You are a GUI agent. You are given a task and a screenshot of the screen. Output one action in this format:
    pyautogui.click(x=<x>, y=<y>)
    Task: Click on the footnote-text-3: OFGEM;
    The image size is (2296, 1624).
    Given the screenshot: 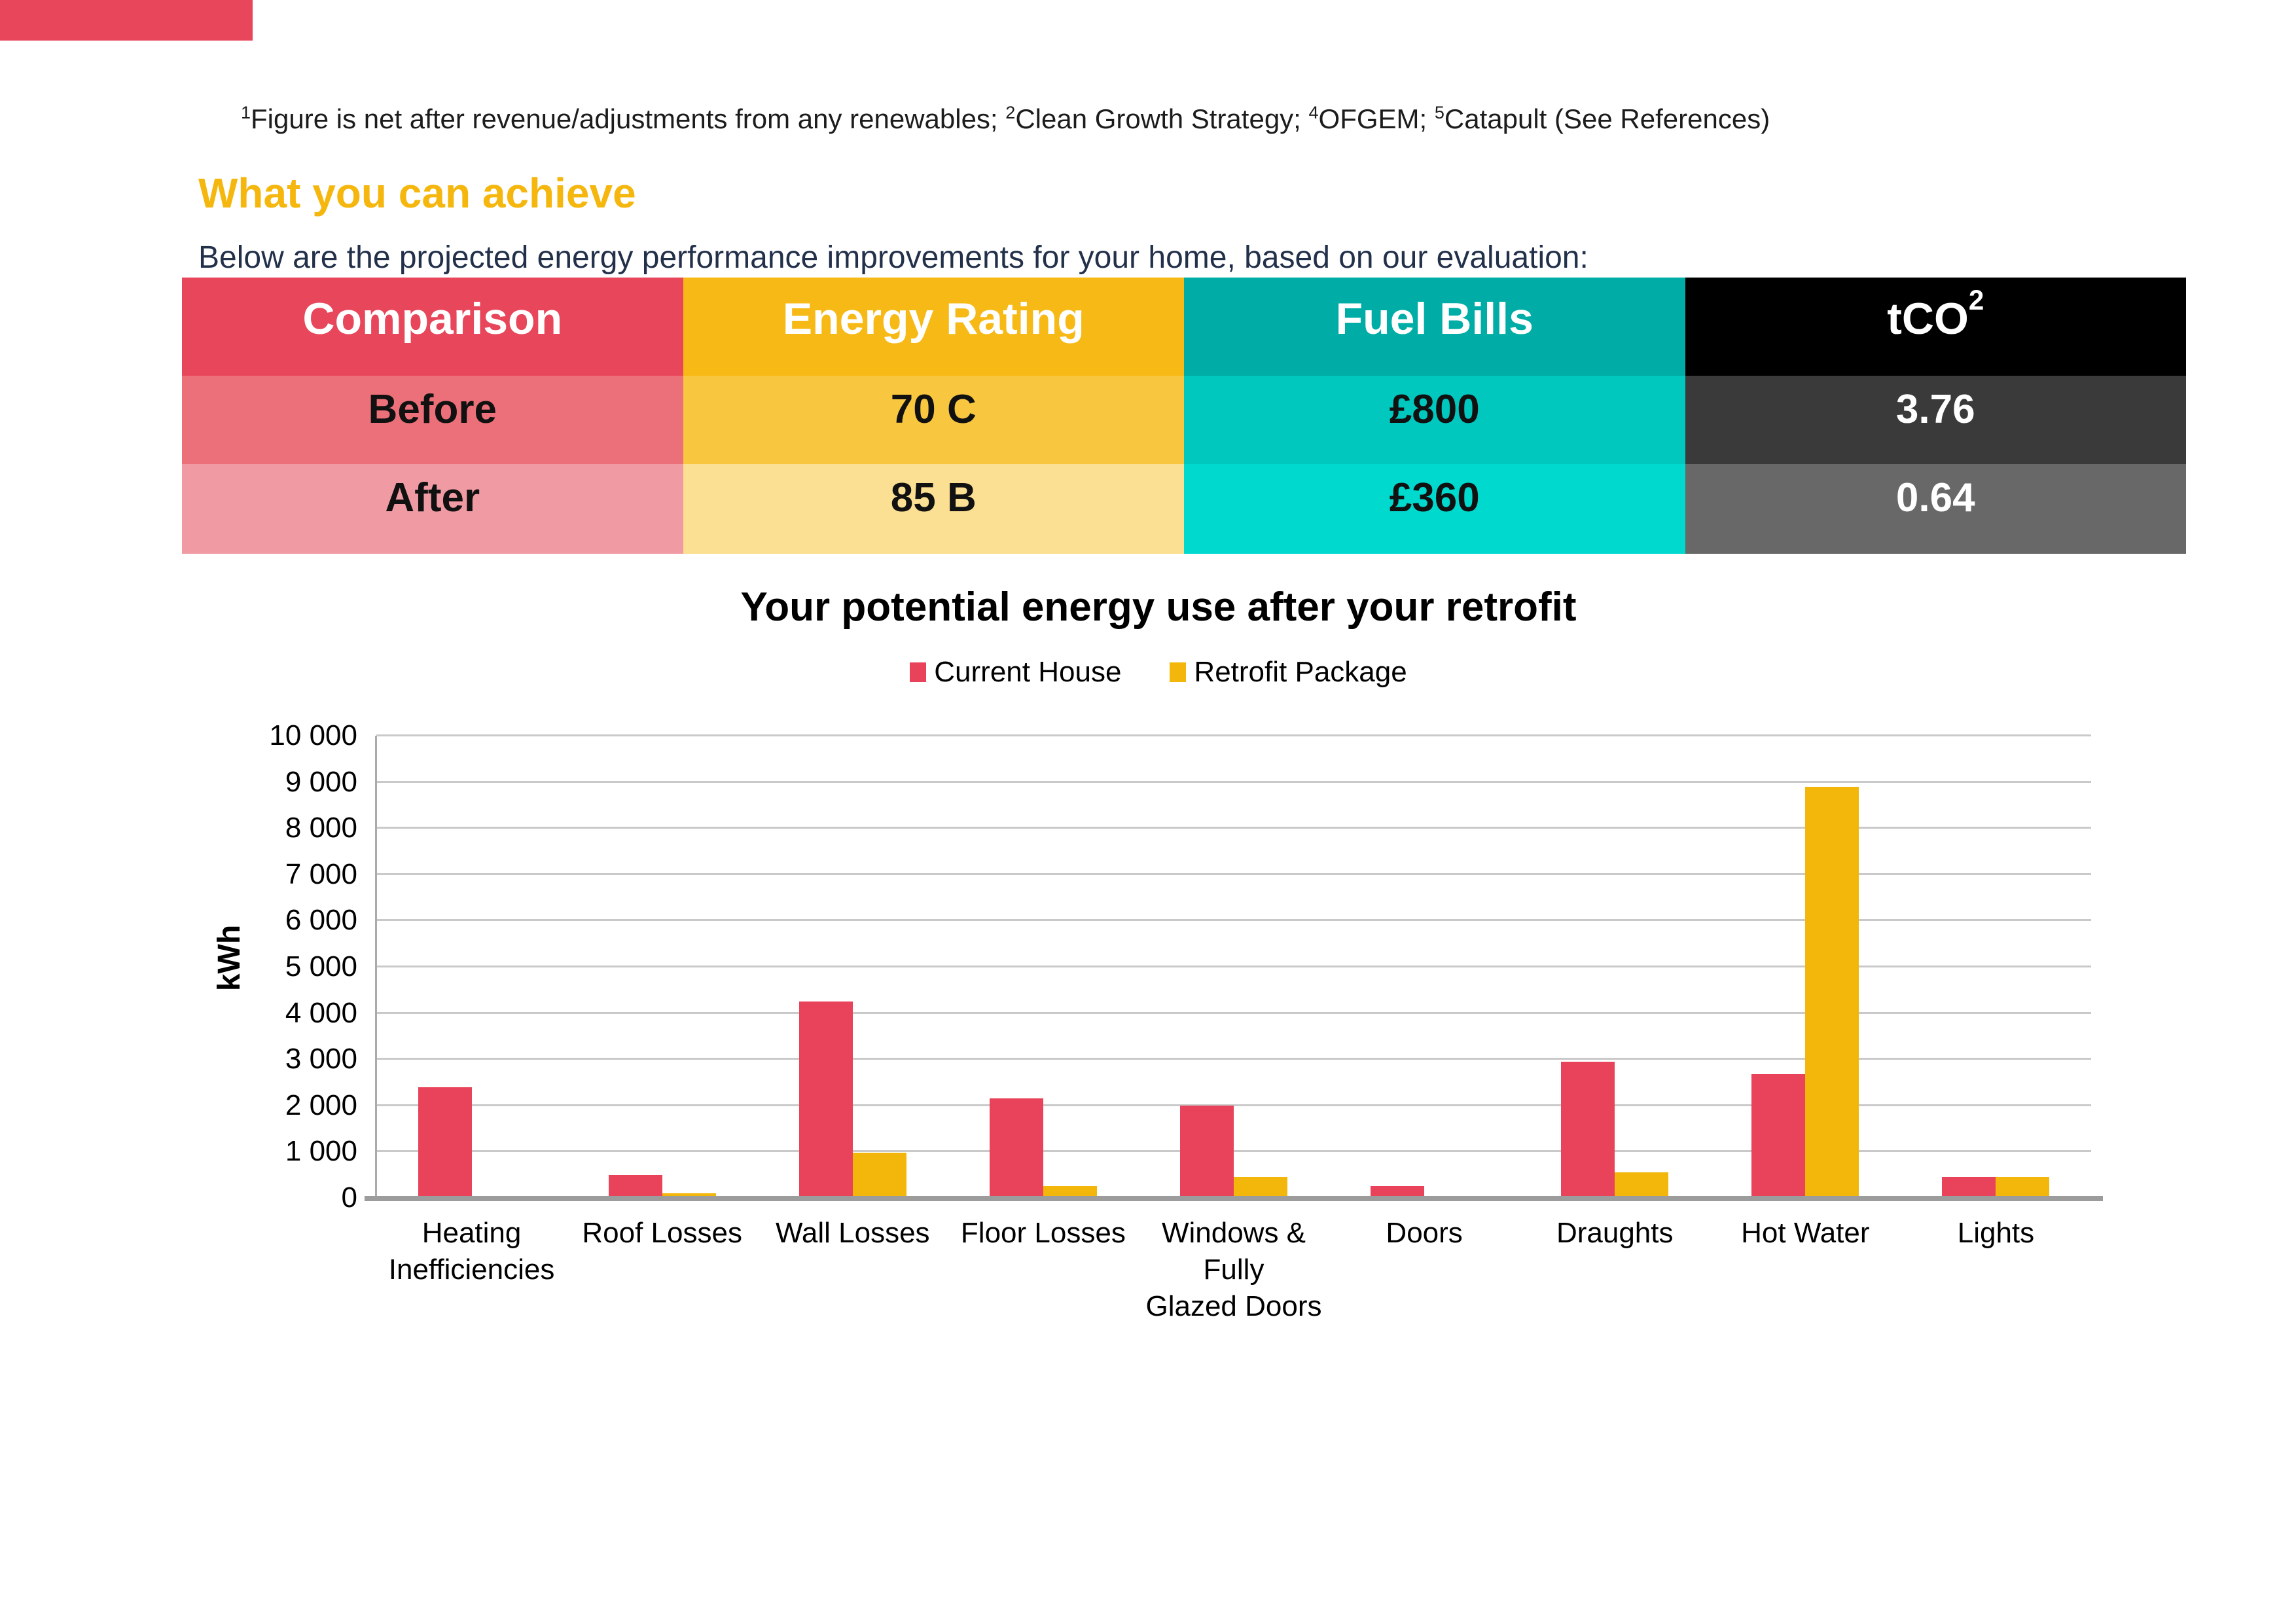 What is the action you would take?
    pyautogui.click(x=1376, y=118)
    